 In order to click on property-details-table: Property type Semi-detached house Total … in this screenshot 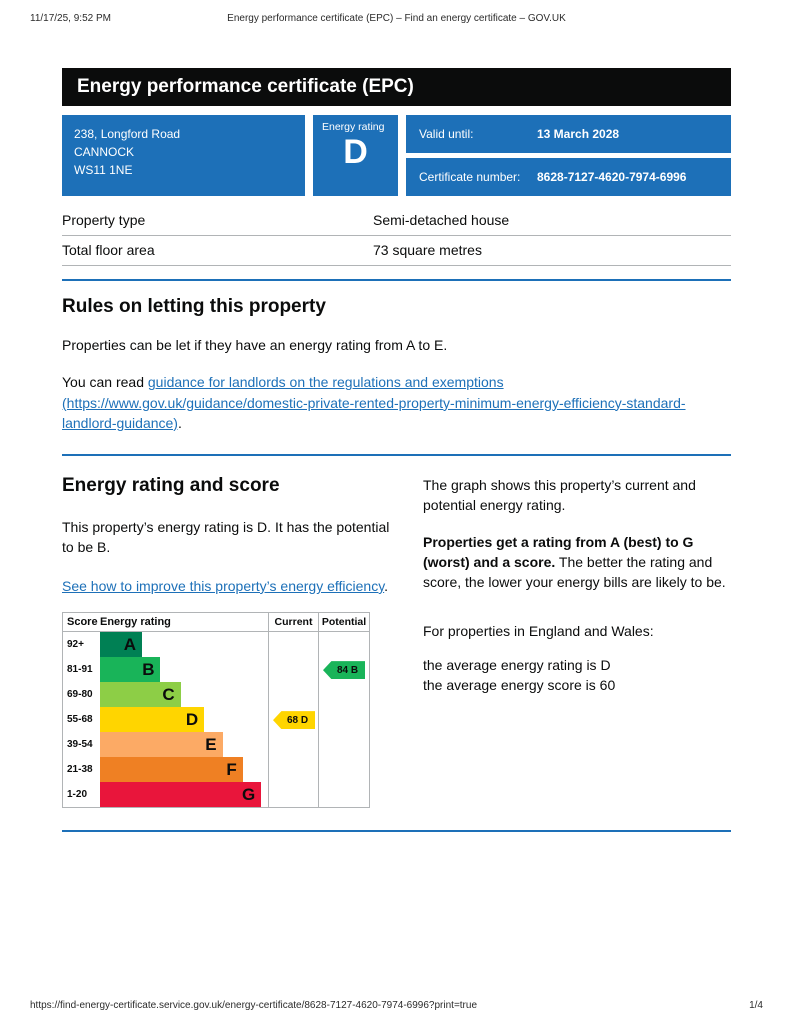, I will do `click(396, 236)`.